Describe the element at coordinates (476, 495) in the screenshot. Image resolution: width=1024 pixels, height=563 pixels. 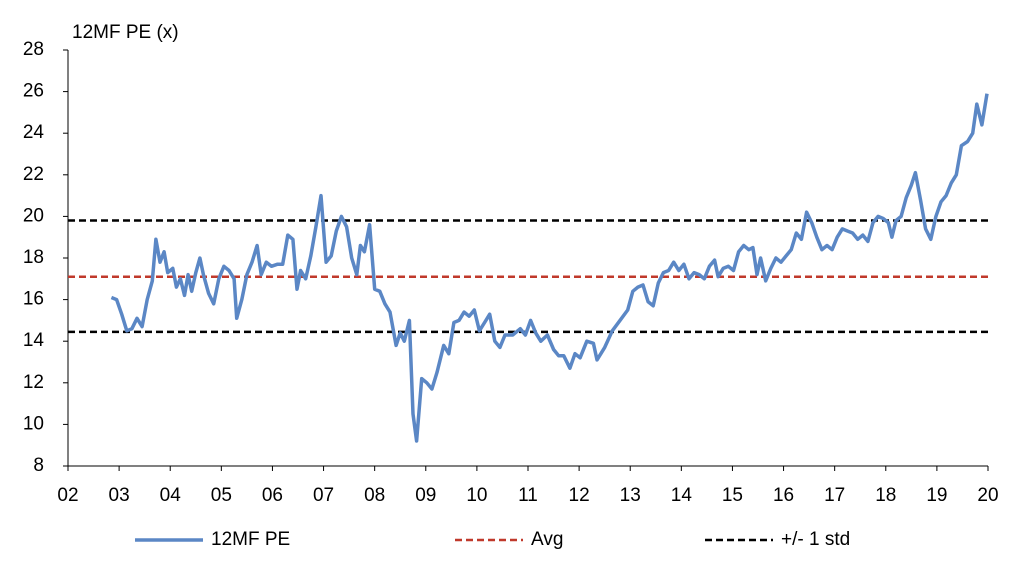
I see `x-tick-label: 10` at that location.